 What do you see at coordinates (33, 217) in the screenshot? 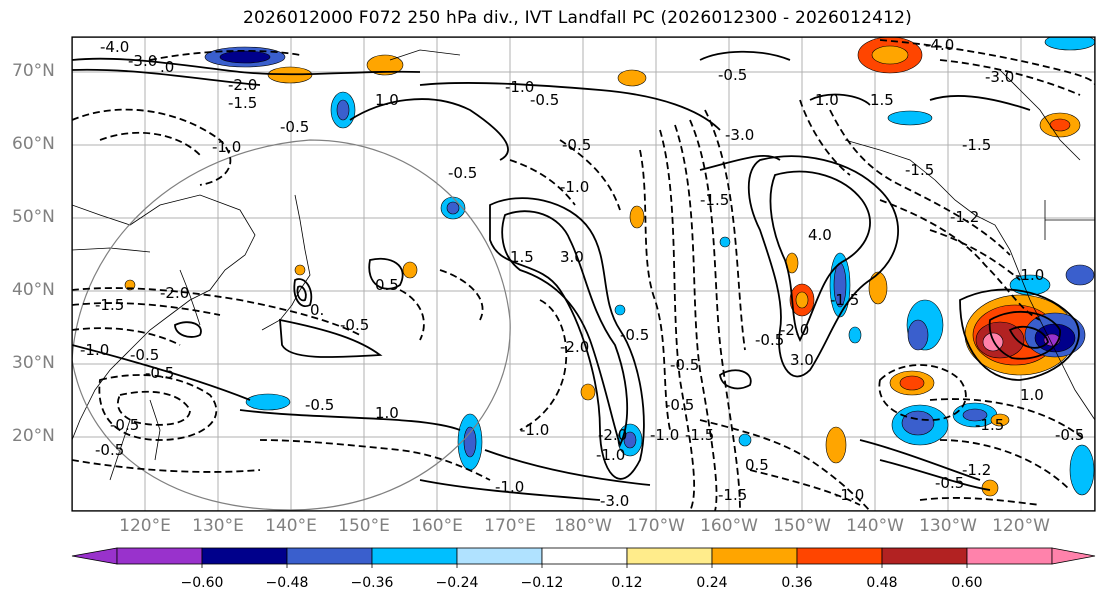
I see `lat-label: 50°N` at bounding box center [33, 217].